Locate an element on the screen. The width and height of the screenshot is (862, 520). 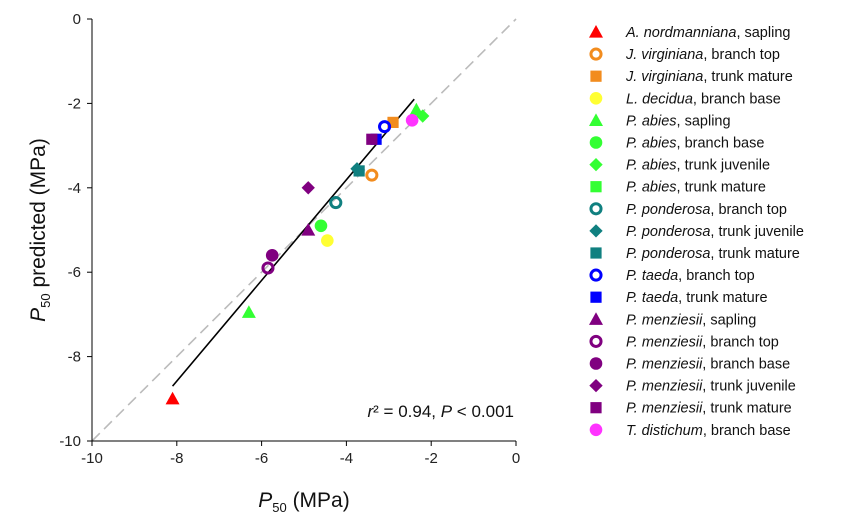
legend-item: P. menziesii, trunk mature is located at coordinates (691, 409).